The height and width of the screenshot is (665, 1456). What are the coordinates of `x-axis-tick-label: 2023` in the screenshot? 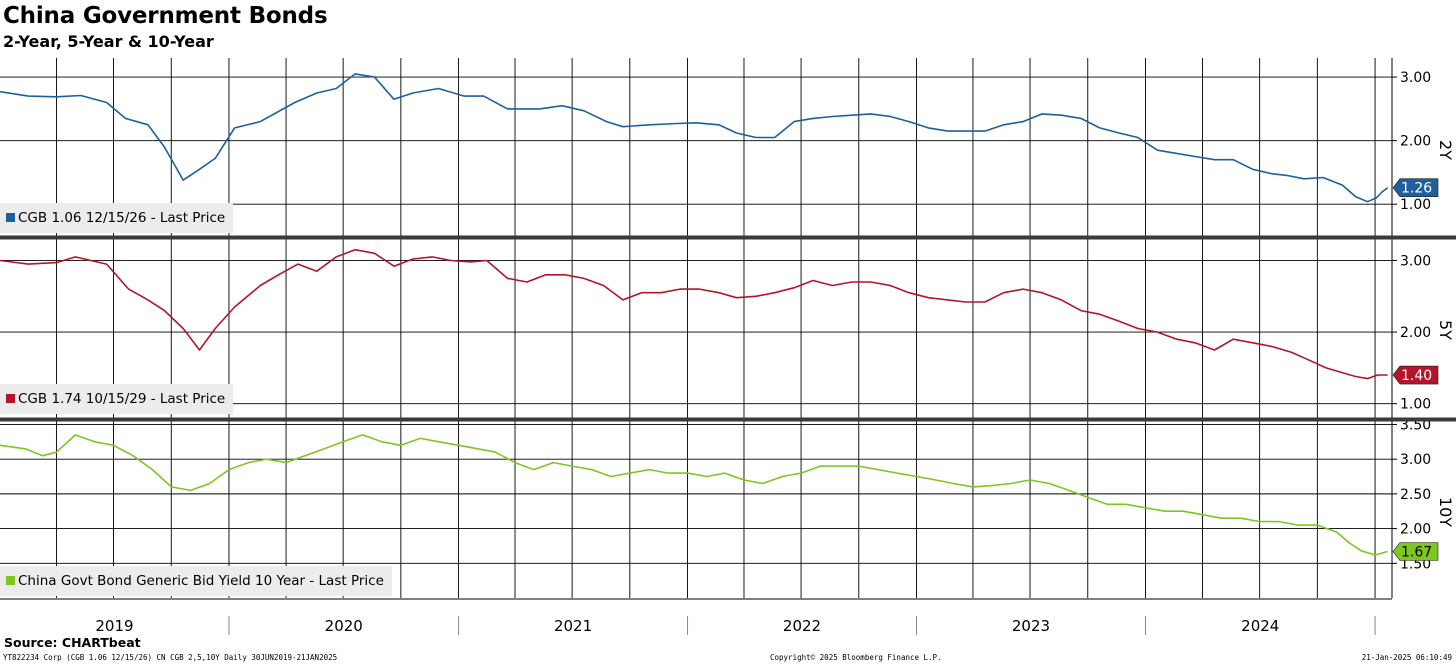 It's located at (1031, 626).